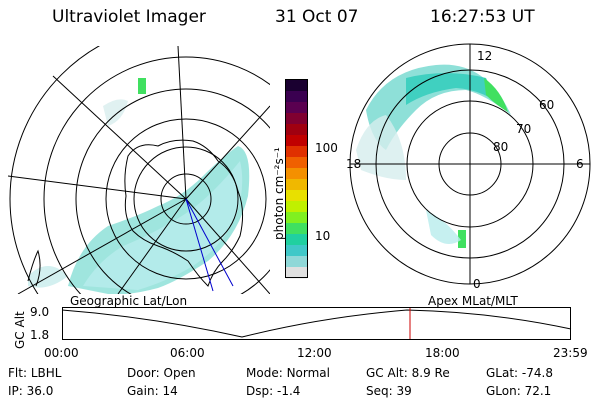  I want to click on status-glat: GLat: -74.8, so click(519, 373).